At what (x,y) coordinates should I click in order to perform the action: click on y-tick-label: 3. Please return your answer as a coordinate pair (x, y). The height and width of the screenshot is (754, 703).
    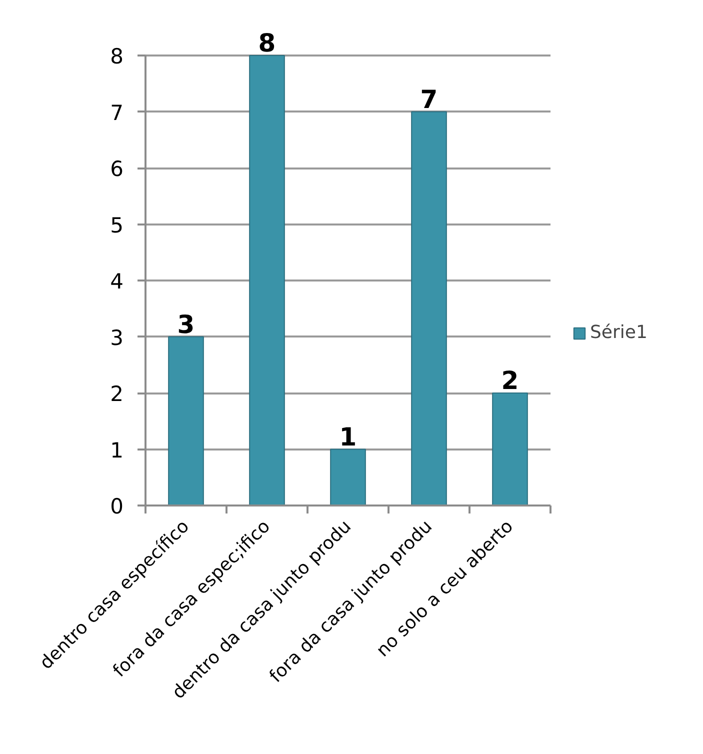
    Looking at the image, I should click on (117, 338).